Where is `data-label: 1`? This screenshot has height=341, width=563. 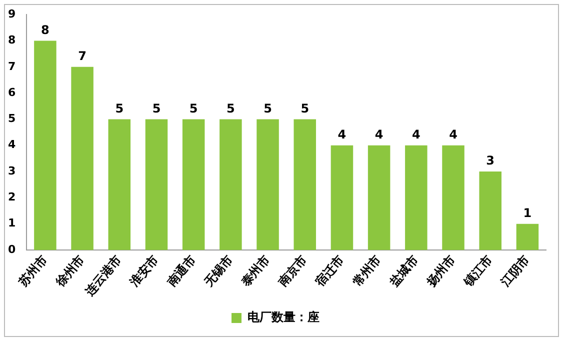 data-label: 1 is located at coordinates (527, 213).